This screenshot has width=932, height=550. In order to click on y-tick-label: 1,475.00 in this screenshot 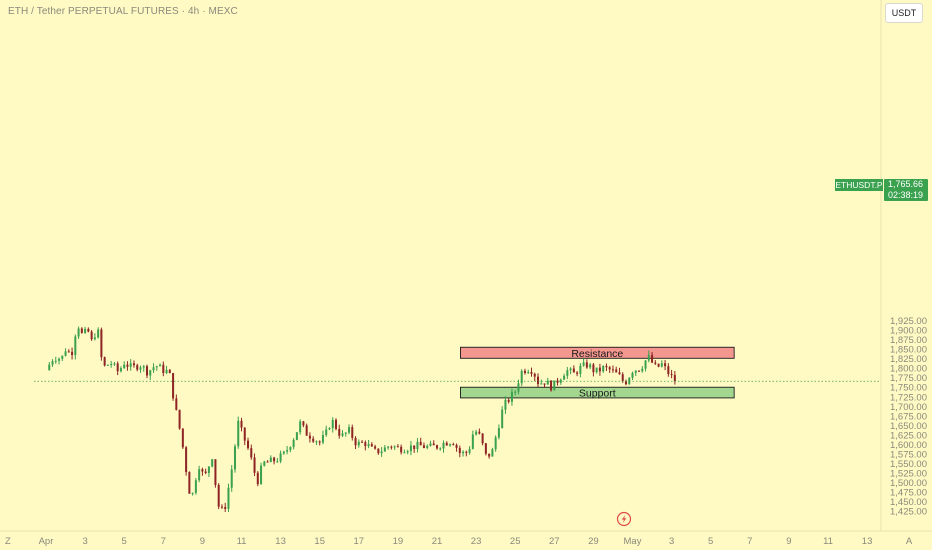, I will do `click(908, 492)`.